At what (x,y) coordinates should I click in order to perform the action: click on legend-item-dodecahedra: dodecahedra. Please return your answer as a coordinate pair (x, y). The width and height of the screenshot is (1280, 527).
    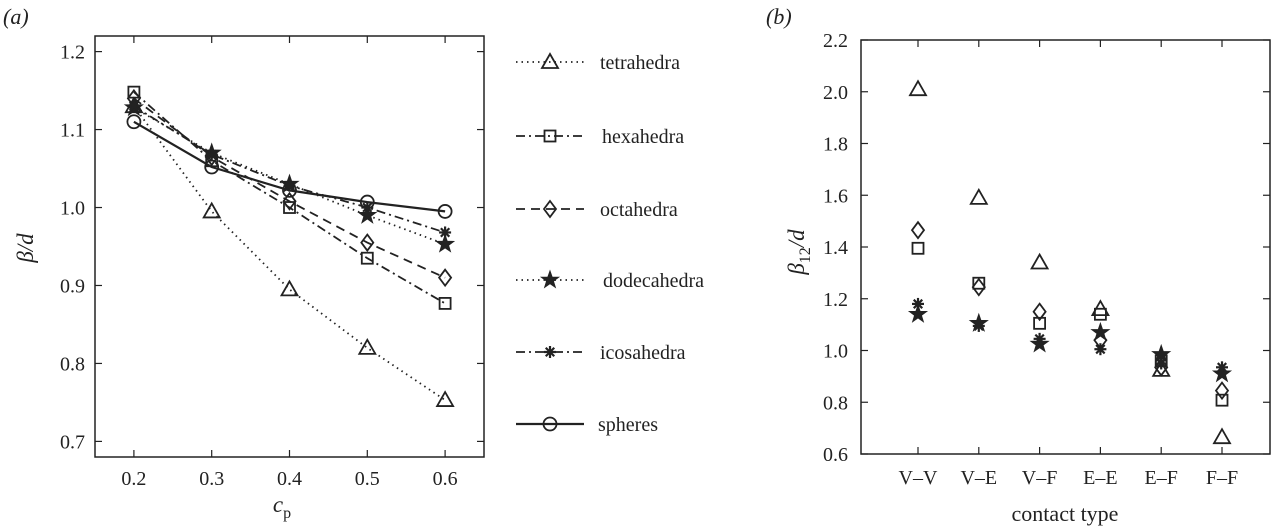
    Looking at the image, I should click on (610, 280).